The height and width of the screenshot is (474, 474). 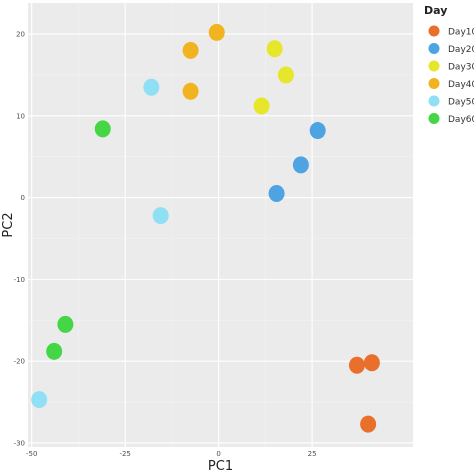 I want to click on legend: Day Day10 Day20 Day30 Day40 Day50 Day60, so click(x=449, y=64).